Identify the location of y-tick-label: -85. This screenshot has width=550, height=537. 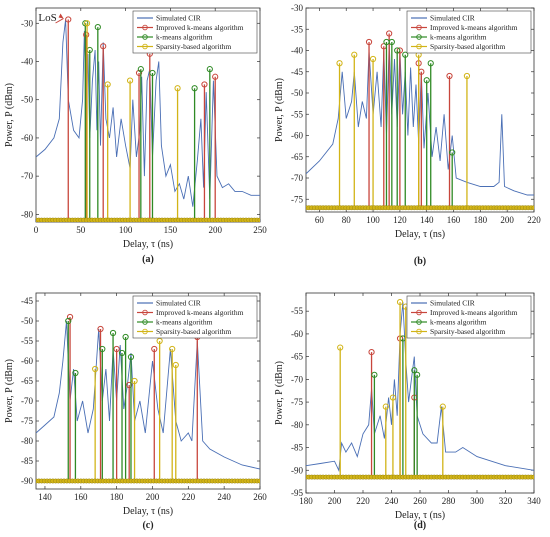
(297, 448).